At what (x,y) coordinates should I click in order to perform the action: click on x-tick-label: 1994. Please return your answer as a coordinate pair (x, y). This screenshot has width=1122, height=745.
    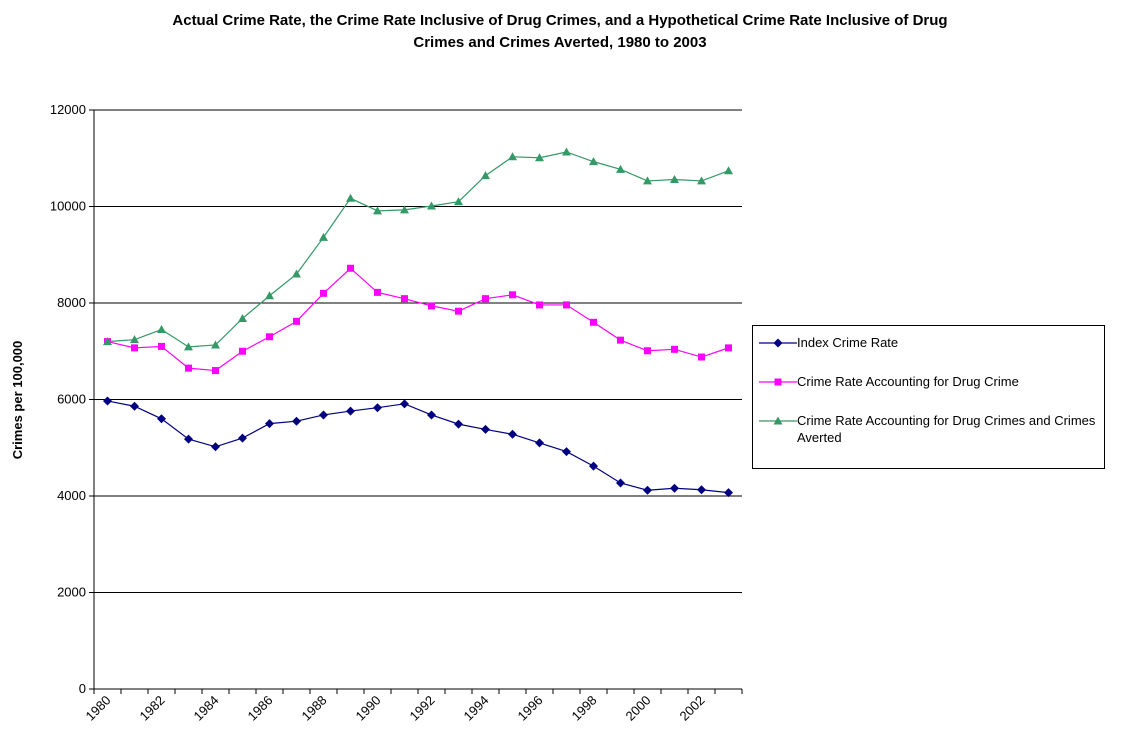
    Looking at the image, I should click on (476, 708).